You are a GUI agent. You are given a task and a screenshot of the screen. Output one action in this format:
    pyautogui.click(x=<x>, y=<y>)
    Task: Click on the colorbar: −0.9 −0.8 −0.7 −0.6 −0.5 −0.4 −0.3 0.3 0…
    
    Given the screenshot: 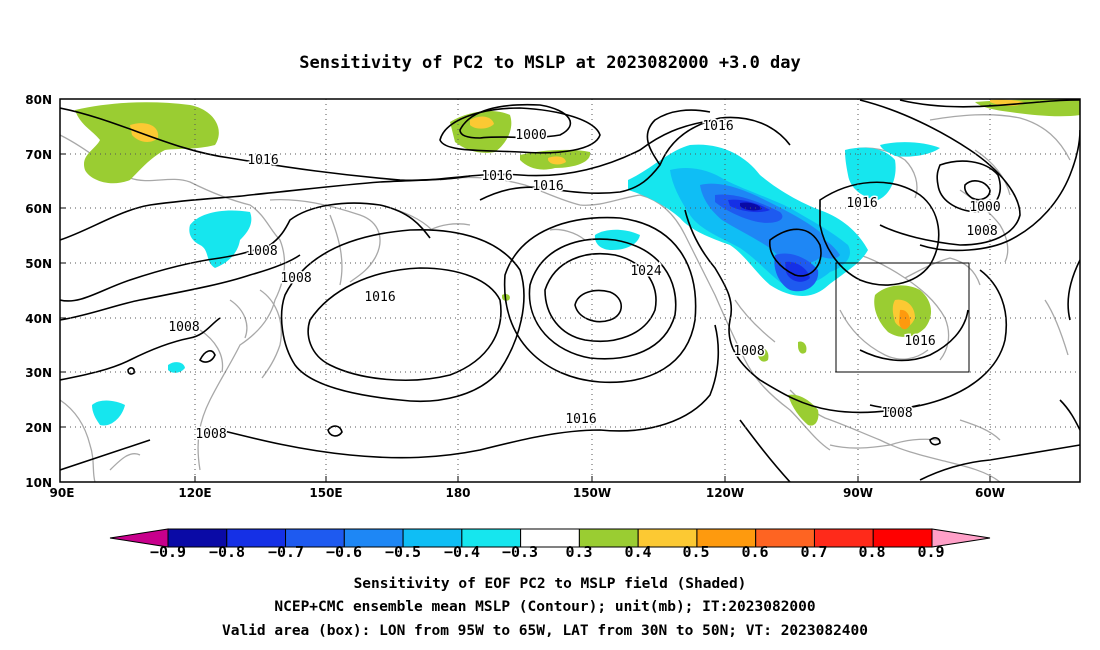 What is the action you would take?
    pyautogui.click(x=550, y=544)
    